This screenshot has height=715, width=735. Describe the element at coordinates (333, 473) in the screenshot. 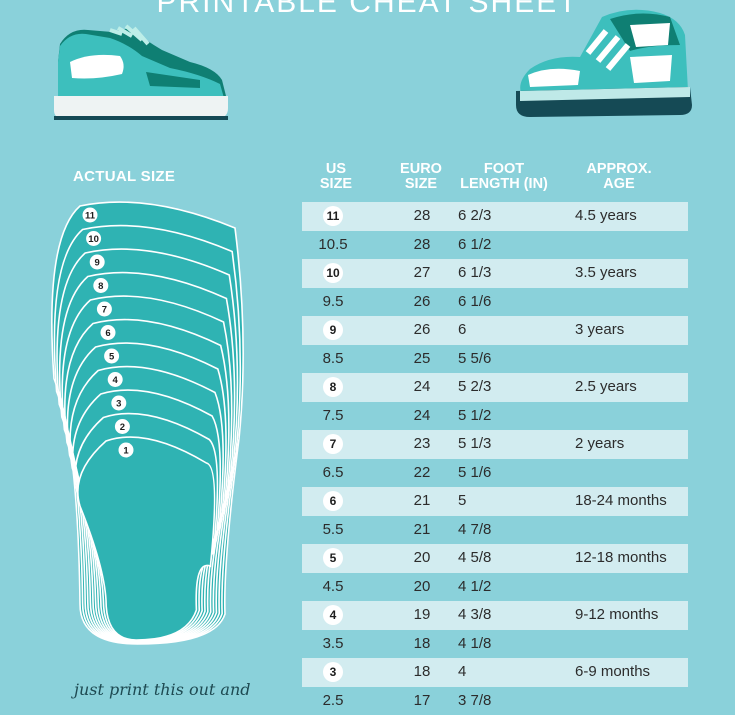

I see `us-size-cell: 6.5` at that location.